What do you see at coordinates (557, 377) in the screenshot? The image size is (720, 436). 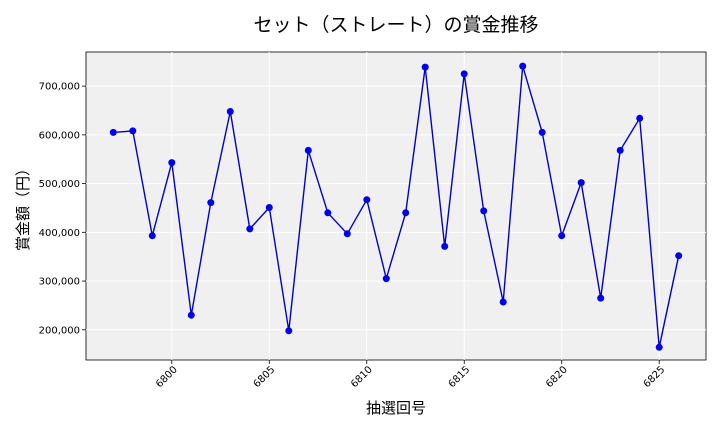 I see `x-tick-label: 6820` at bounding box center [557, 377].